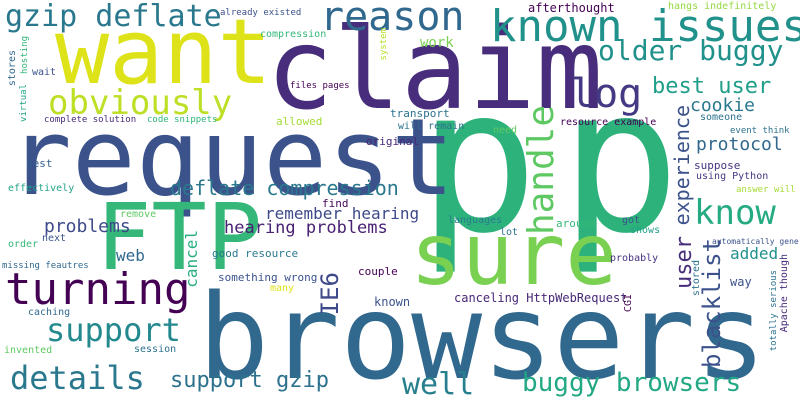 The width and height of the screenshot is (800, 400). What do you see at coordinates (505, 130) in the screenshot?
I see `word-need: need` at bounding box center [505, 130].